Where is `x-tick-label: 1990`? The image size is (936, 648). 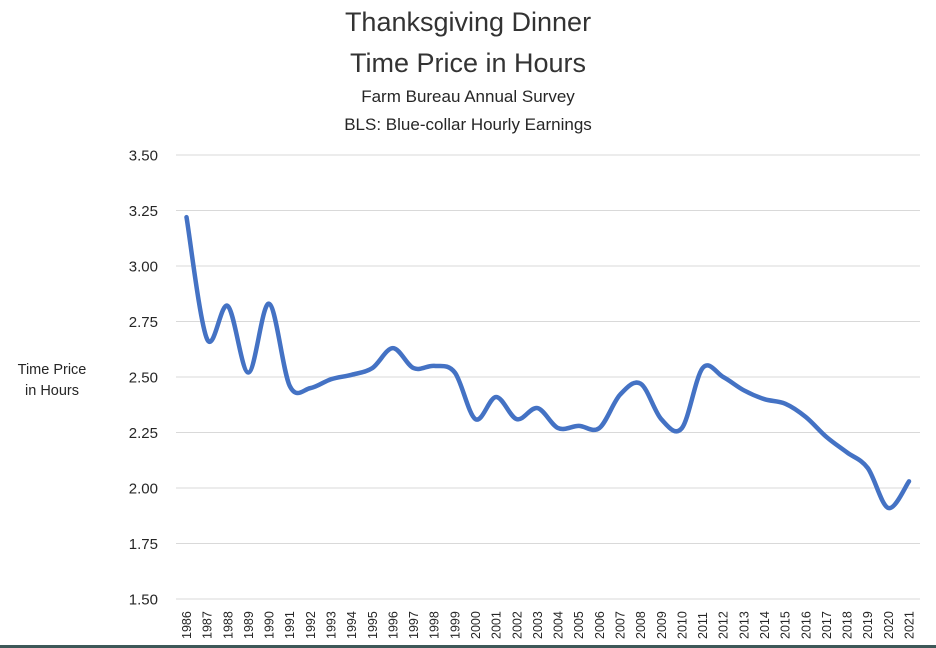 x-tick-label: 1990 is located at coordinates (270, 625).